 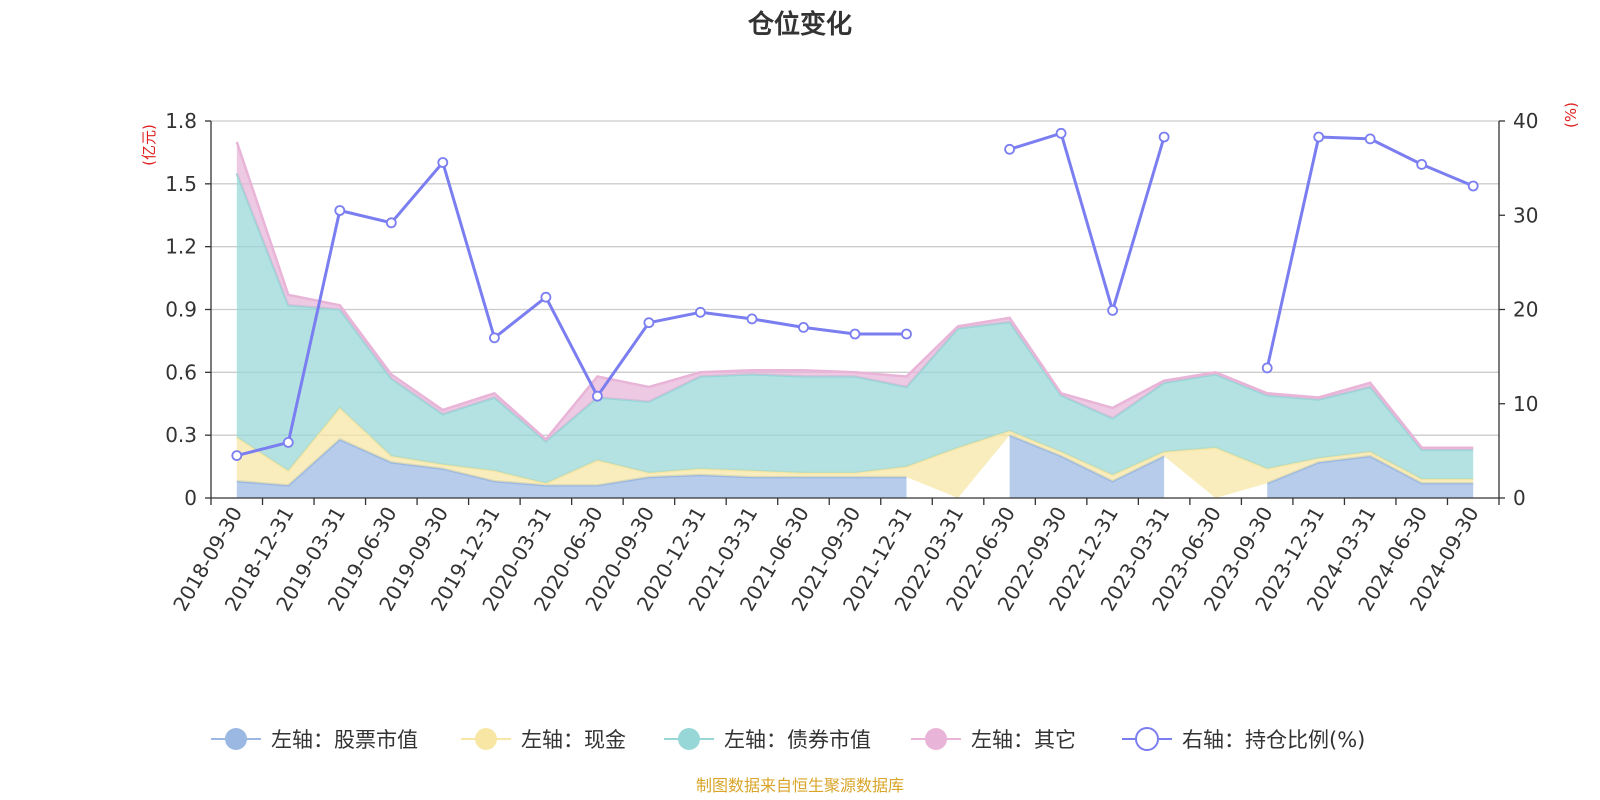 What do you see at coordinates (190, 498) in the screenshot?
I see `left-tick-label: 0` at bounding box center [190, 498].